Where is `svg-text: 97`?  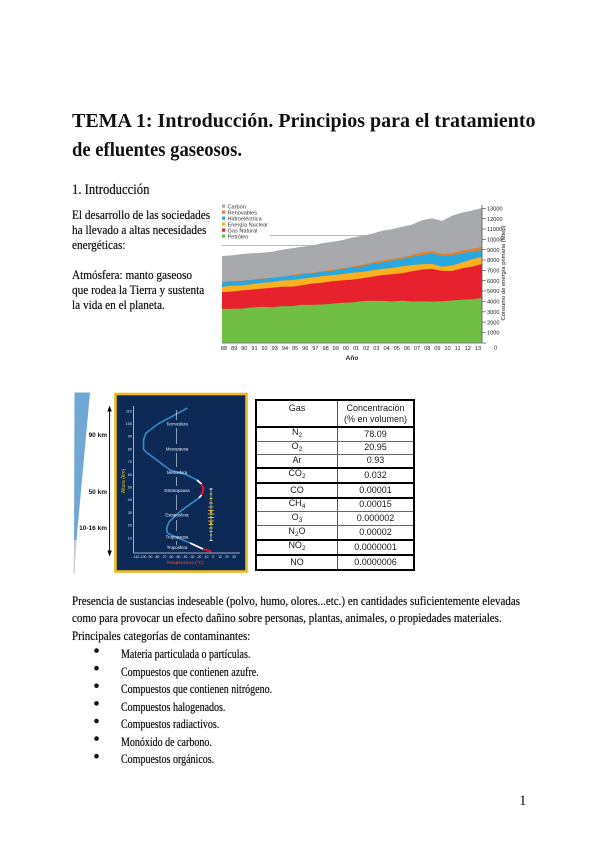 svg-text: 97 is located at coordinates (315, 349).